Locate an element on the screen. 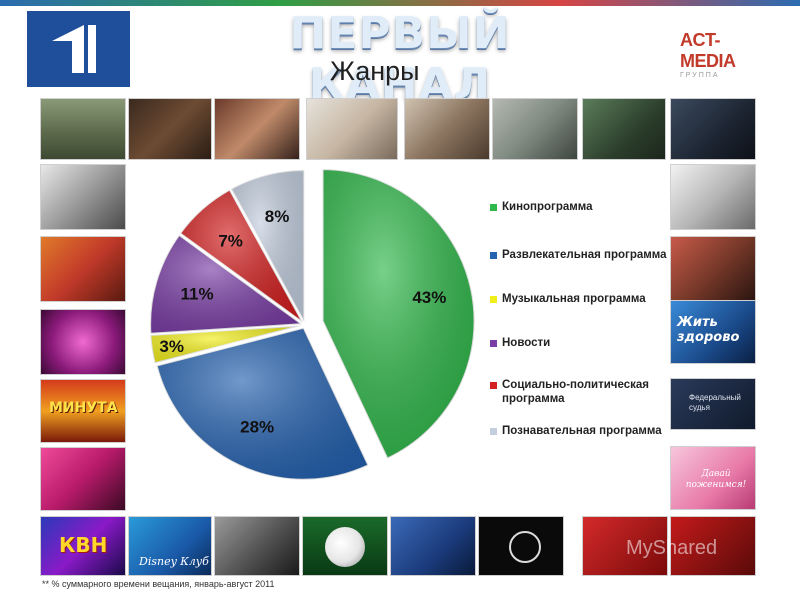 The height and width of the screenshot is (600, 800). channel-one-logo is located at coordinates (78, 49).